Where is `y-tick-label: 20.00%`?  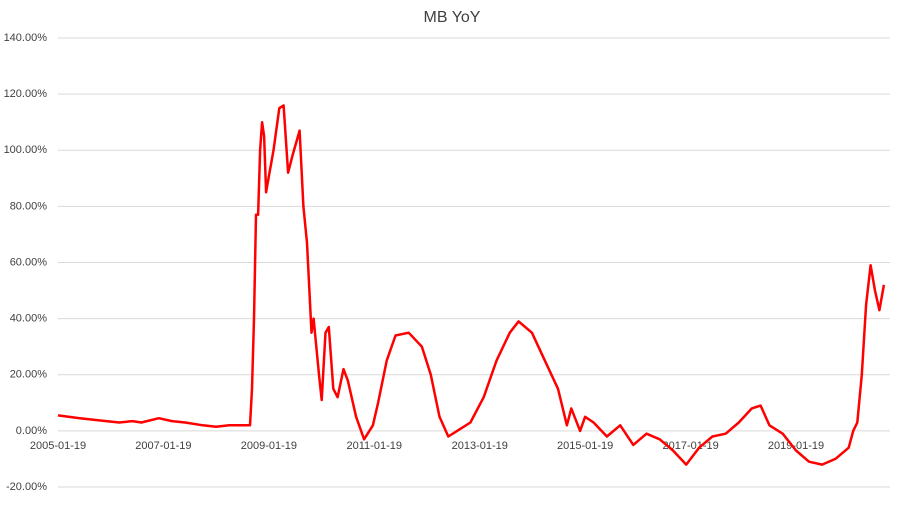 y-tick-label: 20.00% is located at coordinates (29, 375).